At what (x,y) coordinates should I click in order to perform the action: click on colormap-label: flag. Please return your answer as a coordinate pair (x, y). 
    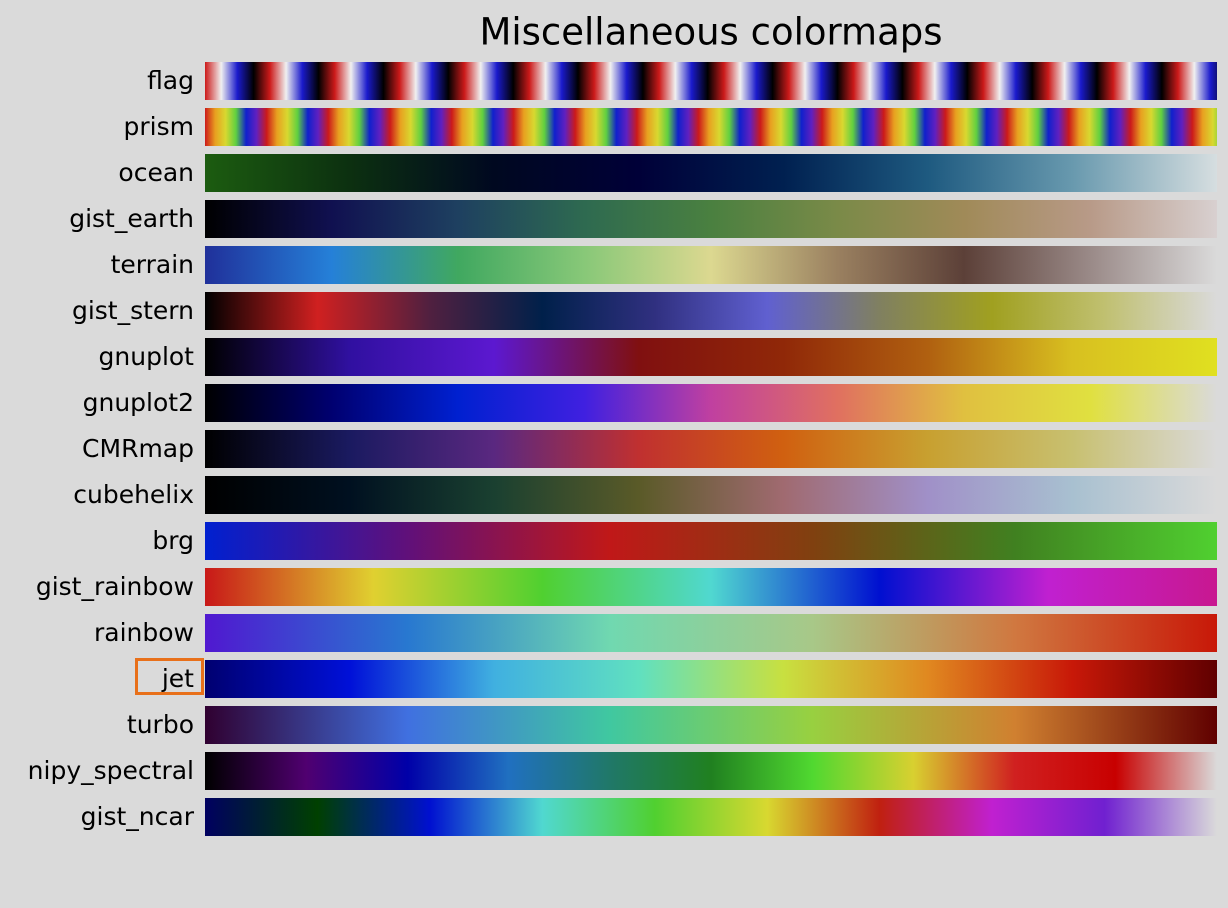
    Looking at the image, I should click on (170, 80).